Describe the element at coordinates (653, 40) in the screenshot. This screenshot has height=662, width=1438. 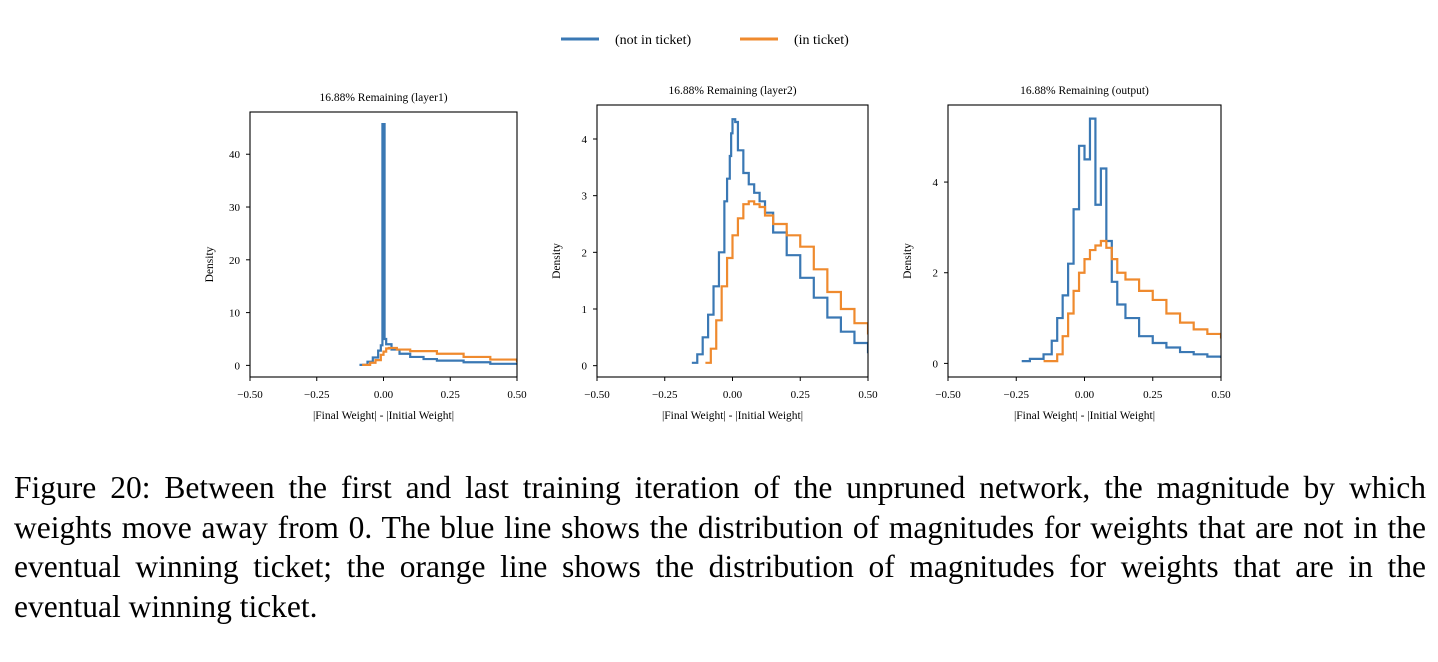
I see `legend-label-not-in-ticket: (not in ticket)` at that location.